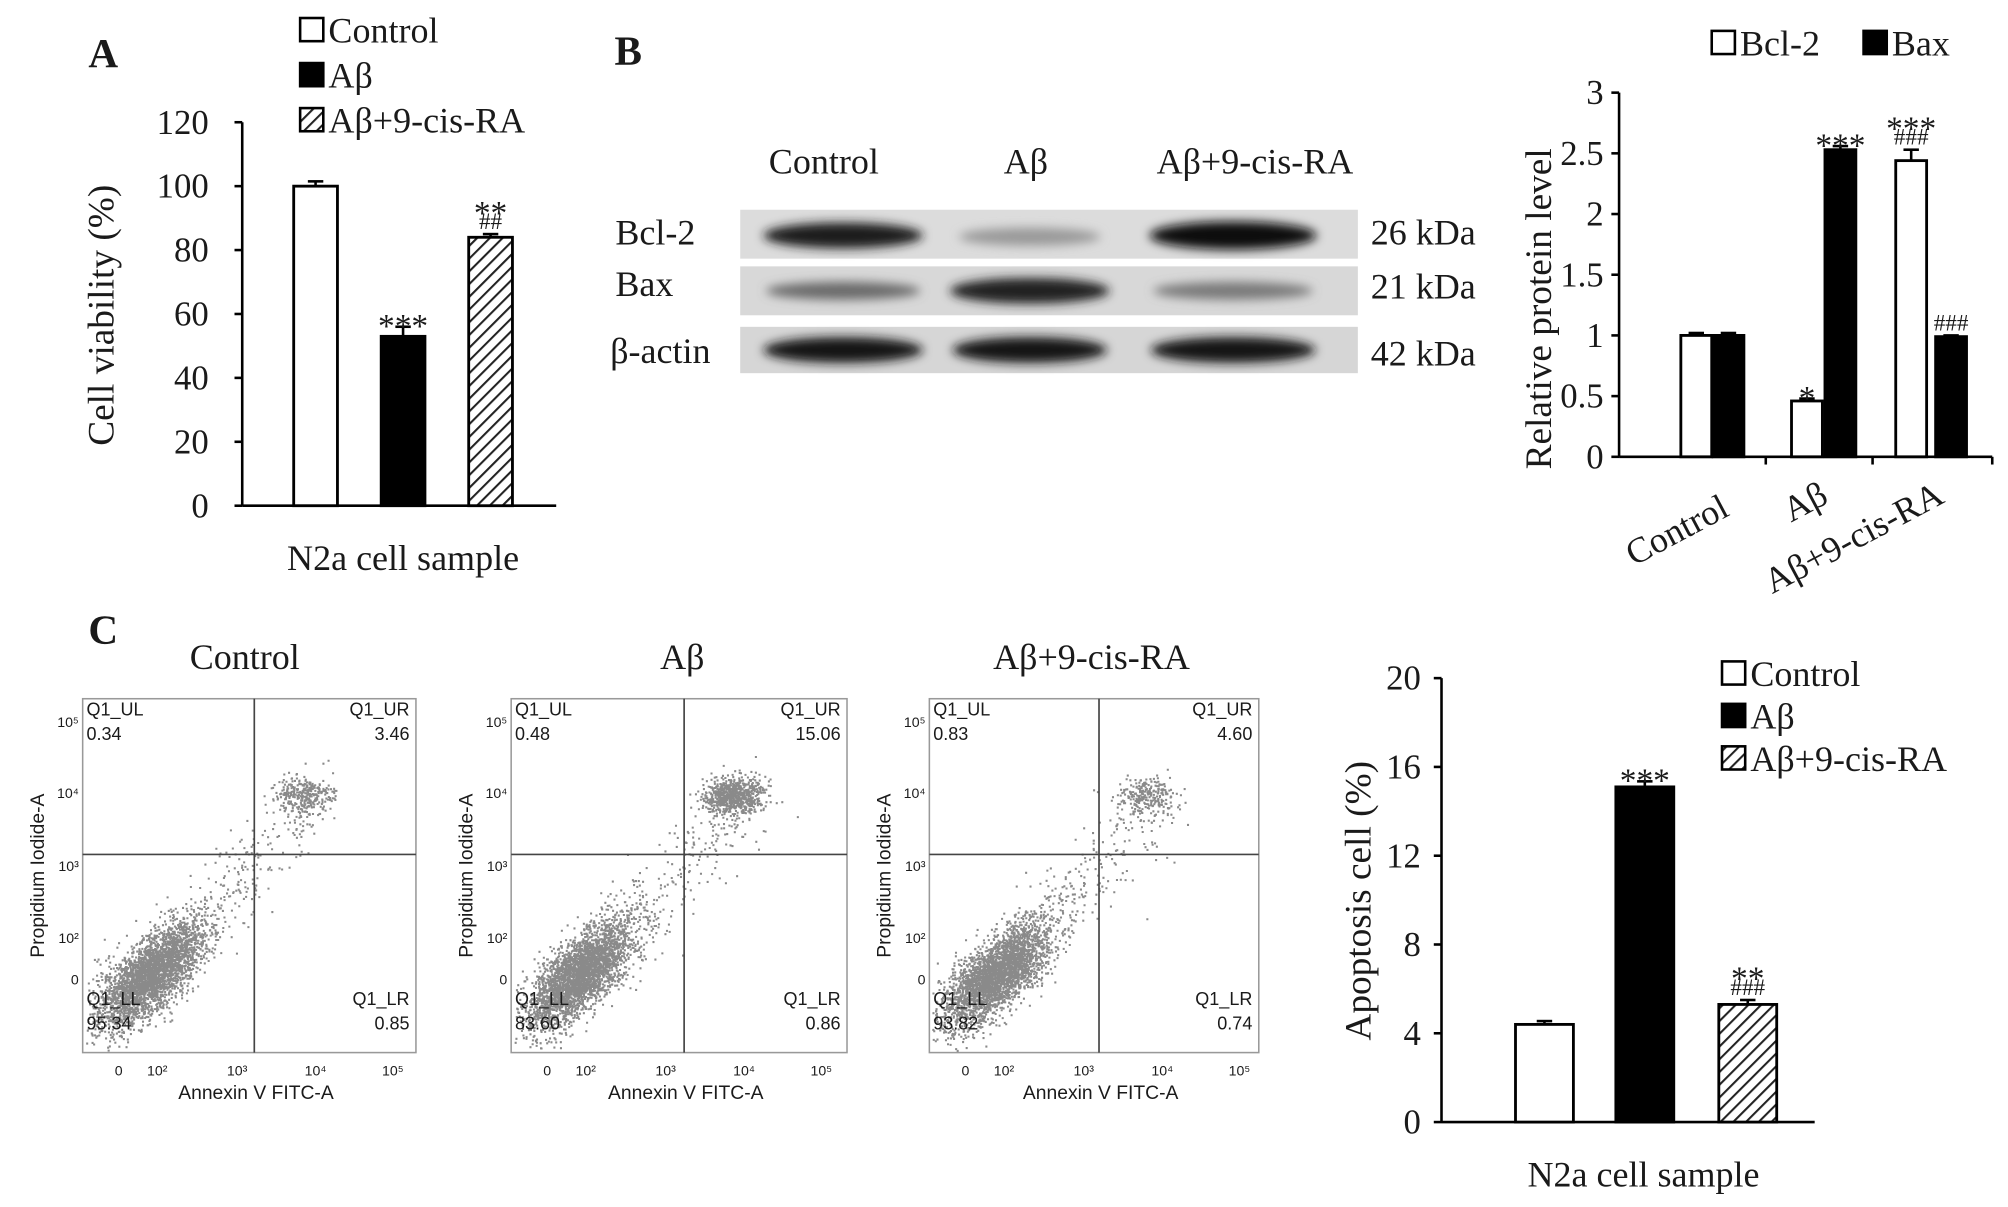 Image resolution: width=2008 pixels, height=1207 pixels. I want to click on blot-row-label: Bax, so click(644, 284).